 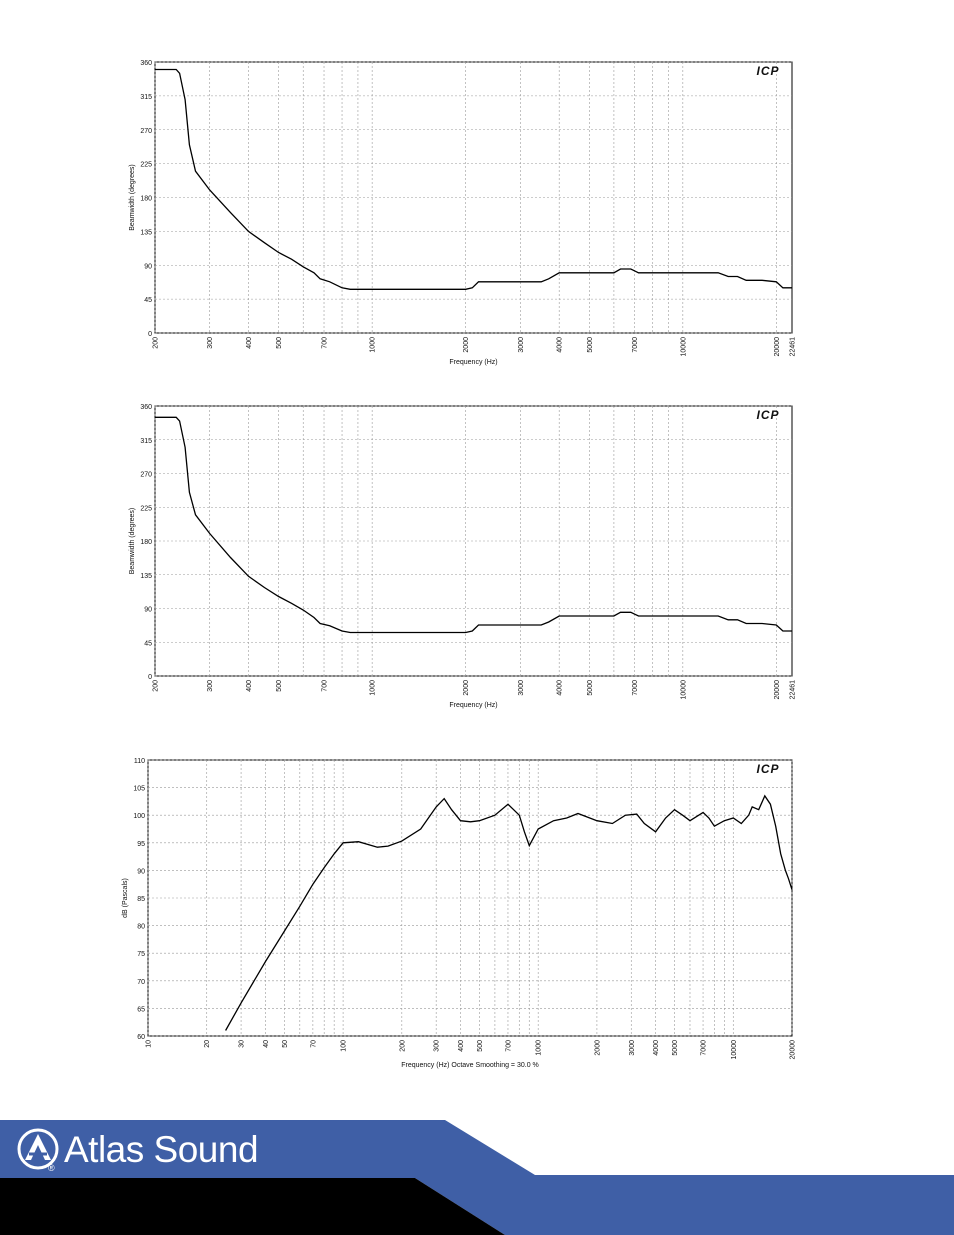 I want to click on y-tick-label: 80, so click(x=141, y=927).